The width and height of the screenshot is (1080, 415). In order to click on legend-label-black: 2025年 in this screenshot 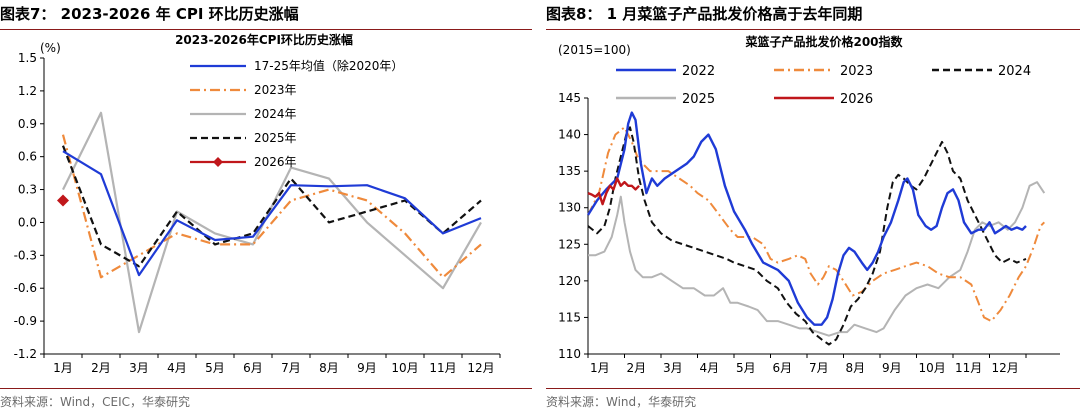, I will do `click(275, 138)`.